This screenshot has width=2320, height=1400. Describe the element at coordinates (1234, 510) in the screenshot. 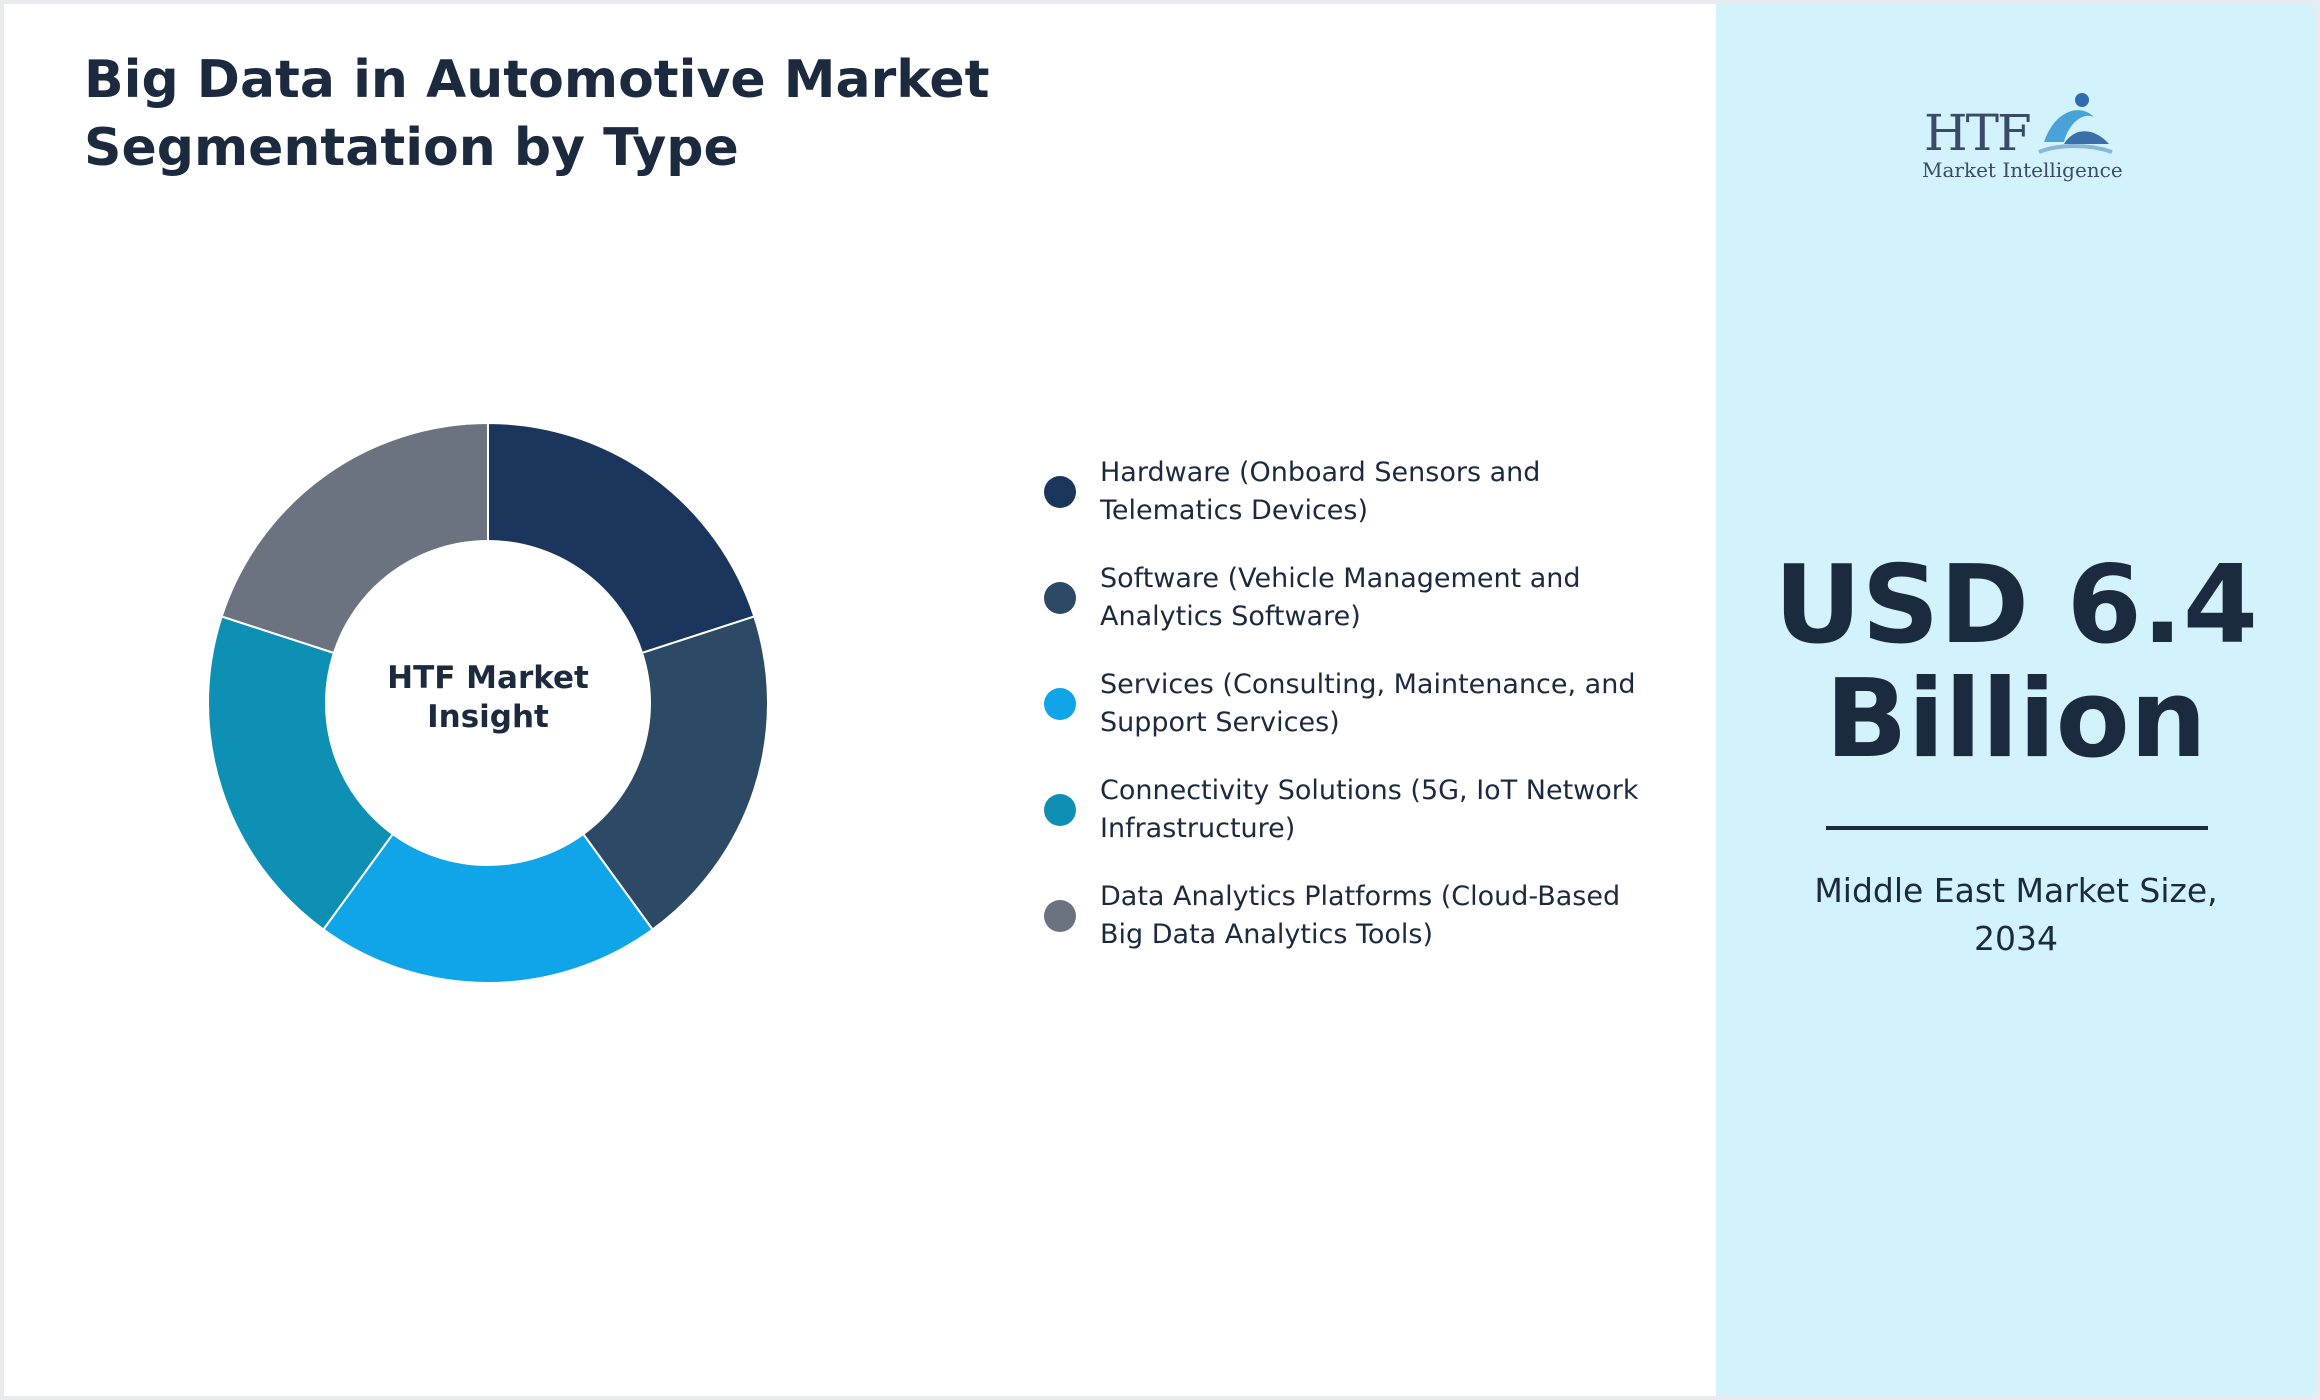

I see `legend-label-line-2: Telematics Devices)` at that location.